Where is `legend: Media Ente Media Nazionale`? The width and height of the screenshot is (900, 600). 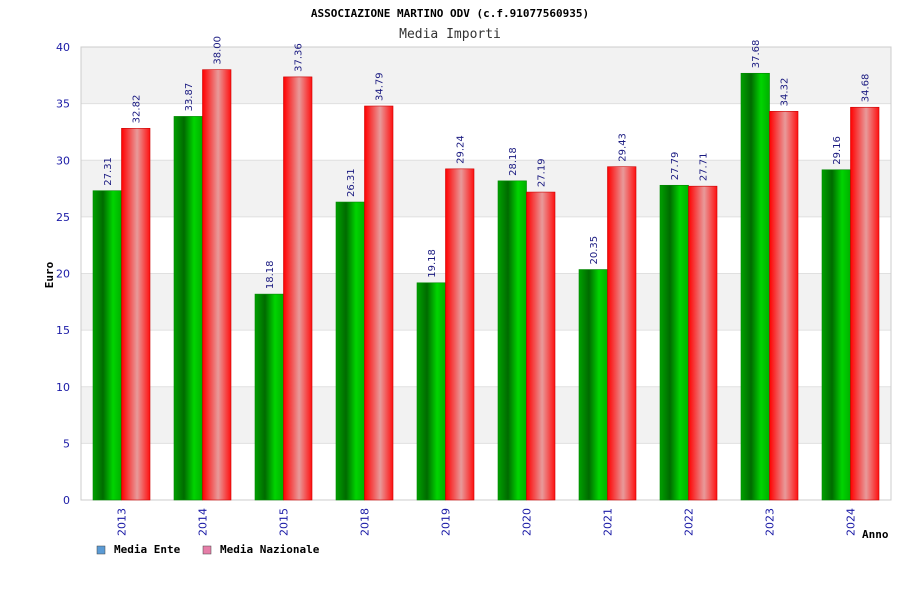 legend: Media Ente Media Nazionale is located at coordinates (208, 549).